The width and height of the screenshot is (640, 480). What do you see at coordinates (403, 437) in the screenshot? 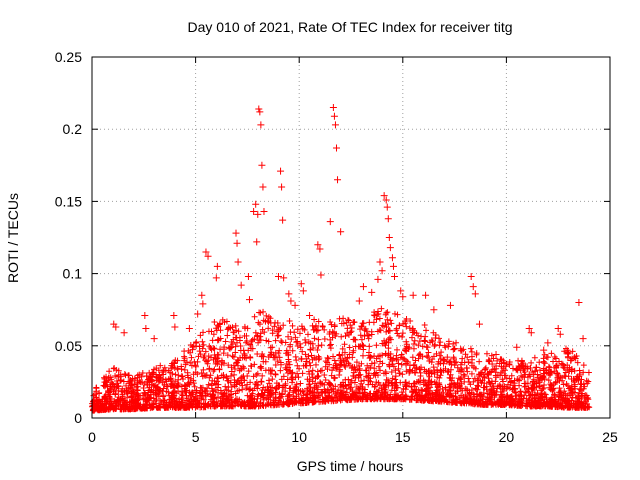
I see `x-tick-label: 15` at bounding box center [403, 437].